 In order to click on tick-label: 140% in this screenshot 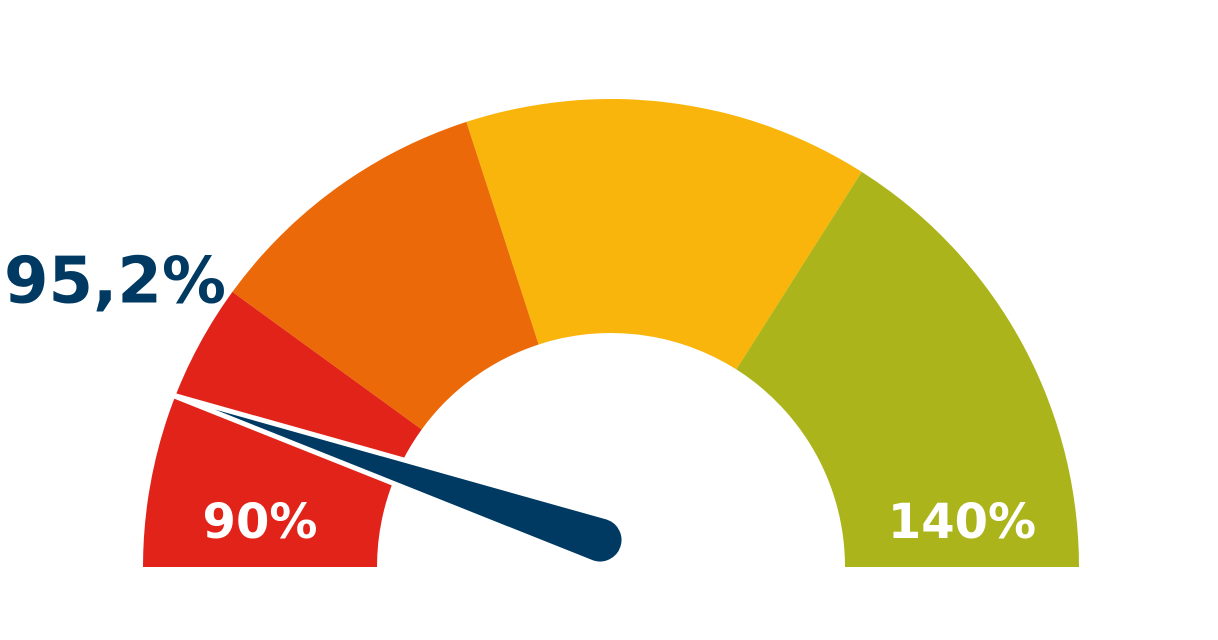, I will do `click(962, 522)`.